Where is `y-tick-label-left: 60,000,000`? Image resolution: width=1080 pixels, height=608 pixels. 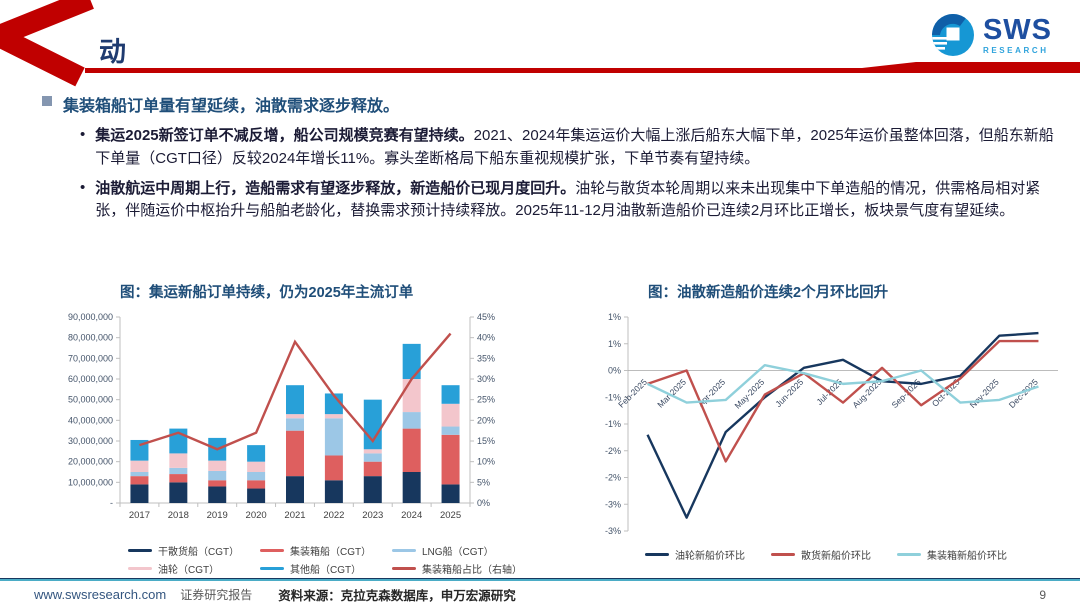
y-tick-label-left: 60,000,000 is located at coordinates (90, 379).